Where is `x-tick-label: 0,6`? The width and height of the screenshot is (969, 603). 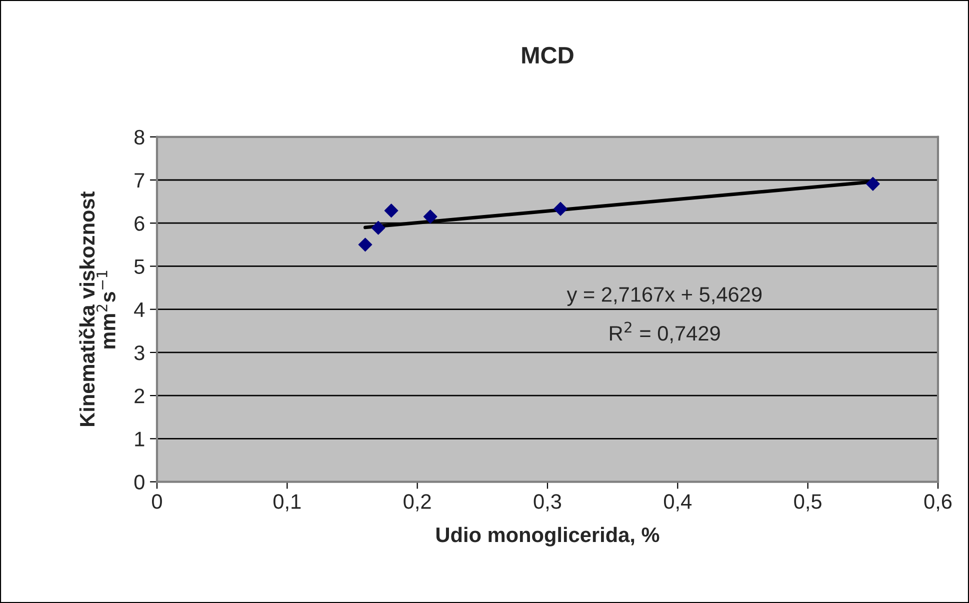
x-tick-label: 0,6 is located at coordinates (938, 503).